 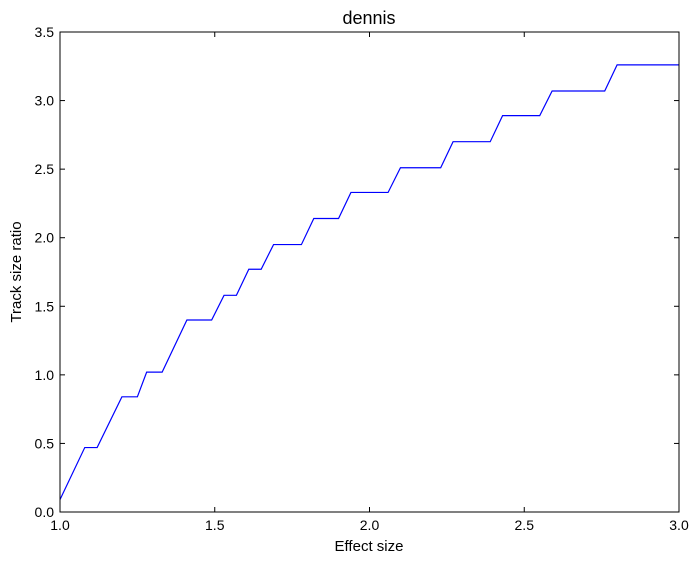 I want to click on y-tick-label: 3.0, so click(x=45, y=101).